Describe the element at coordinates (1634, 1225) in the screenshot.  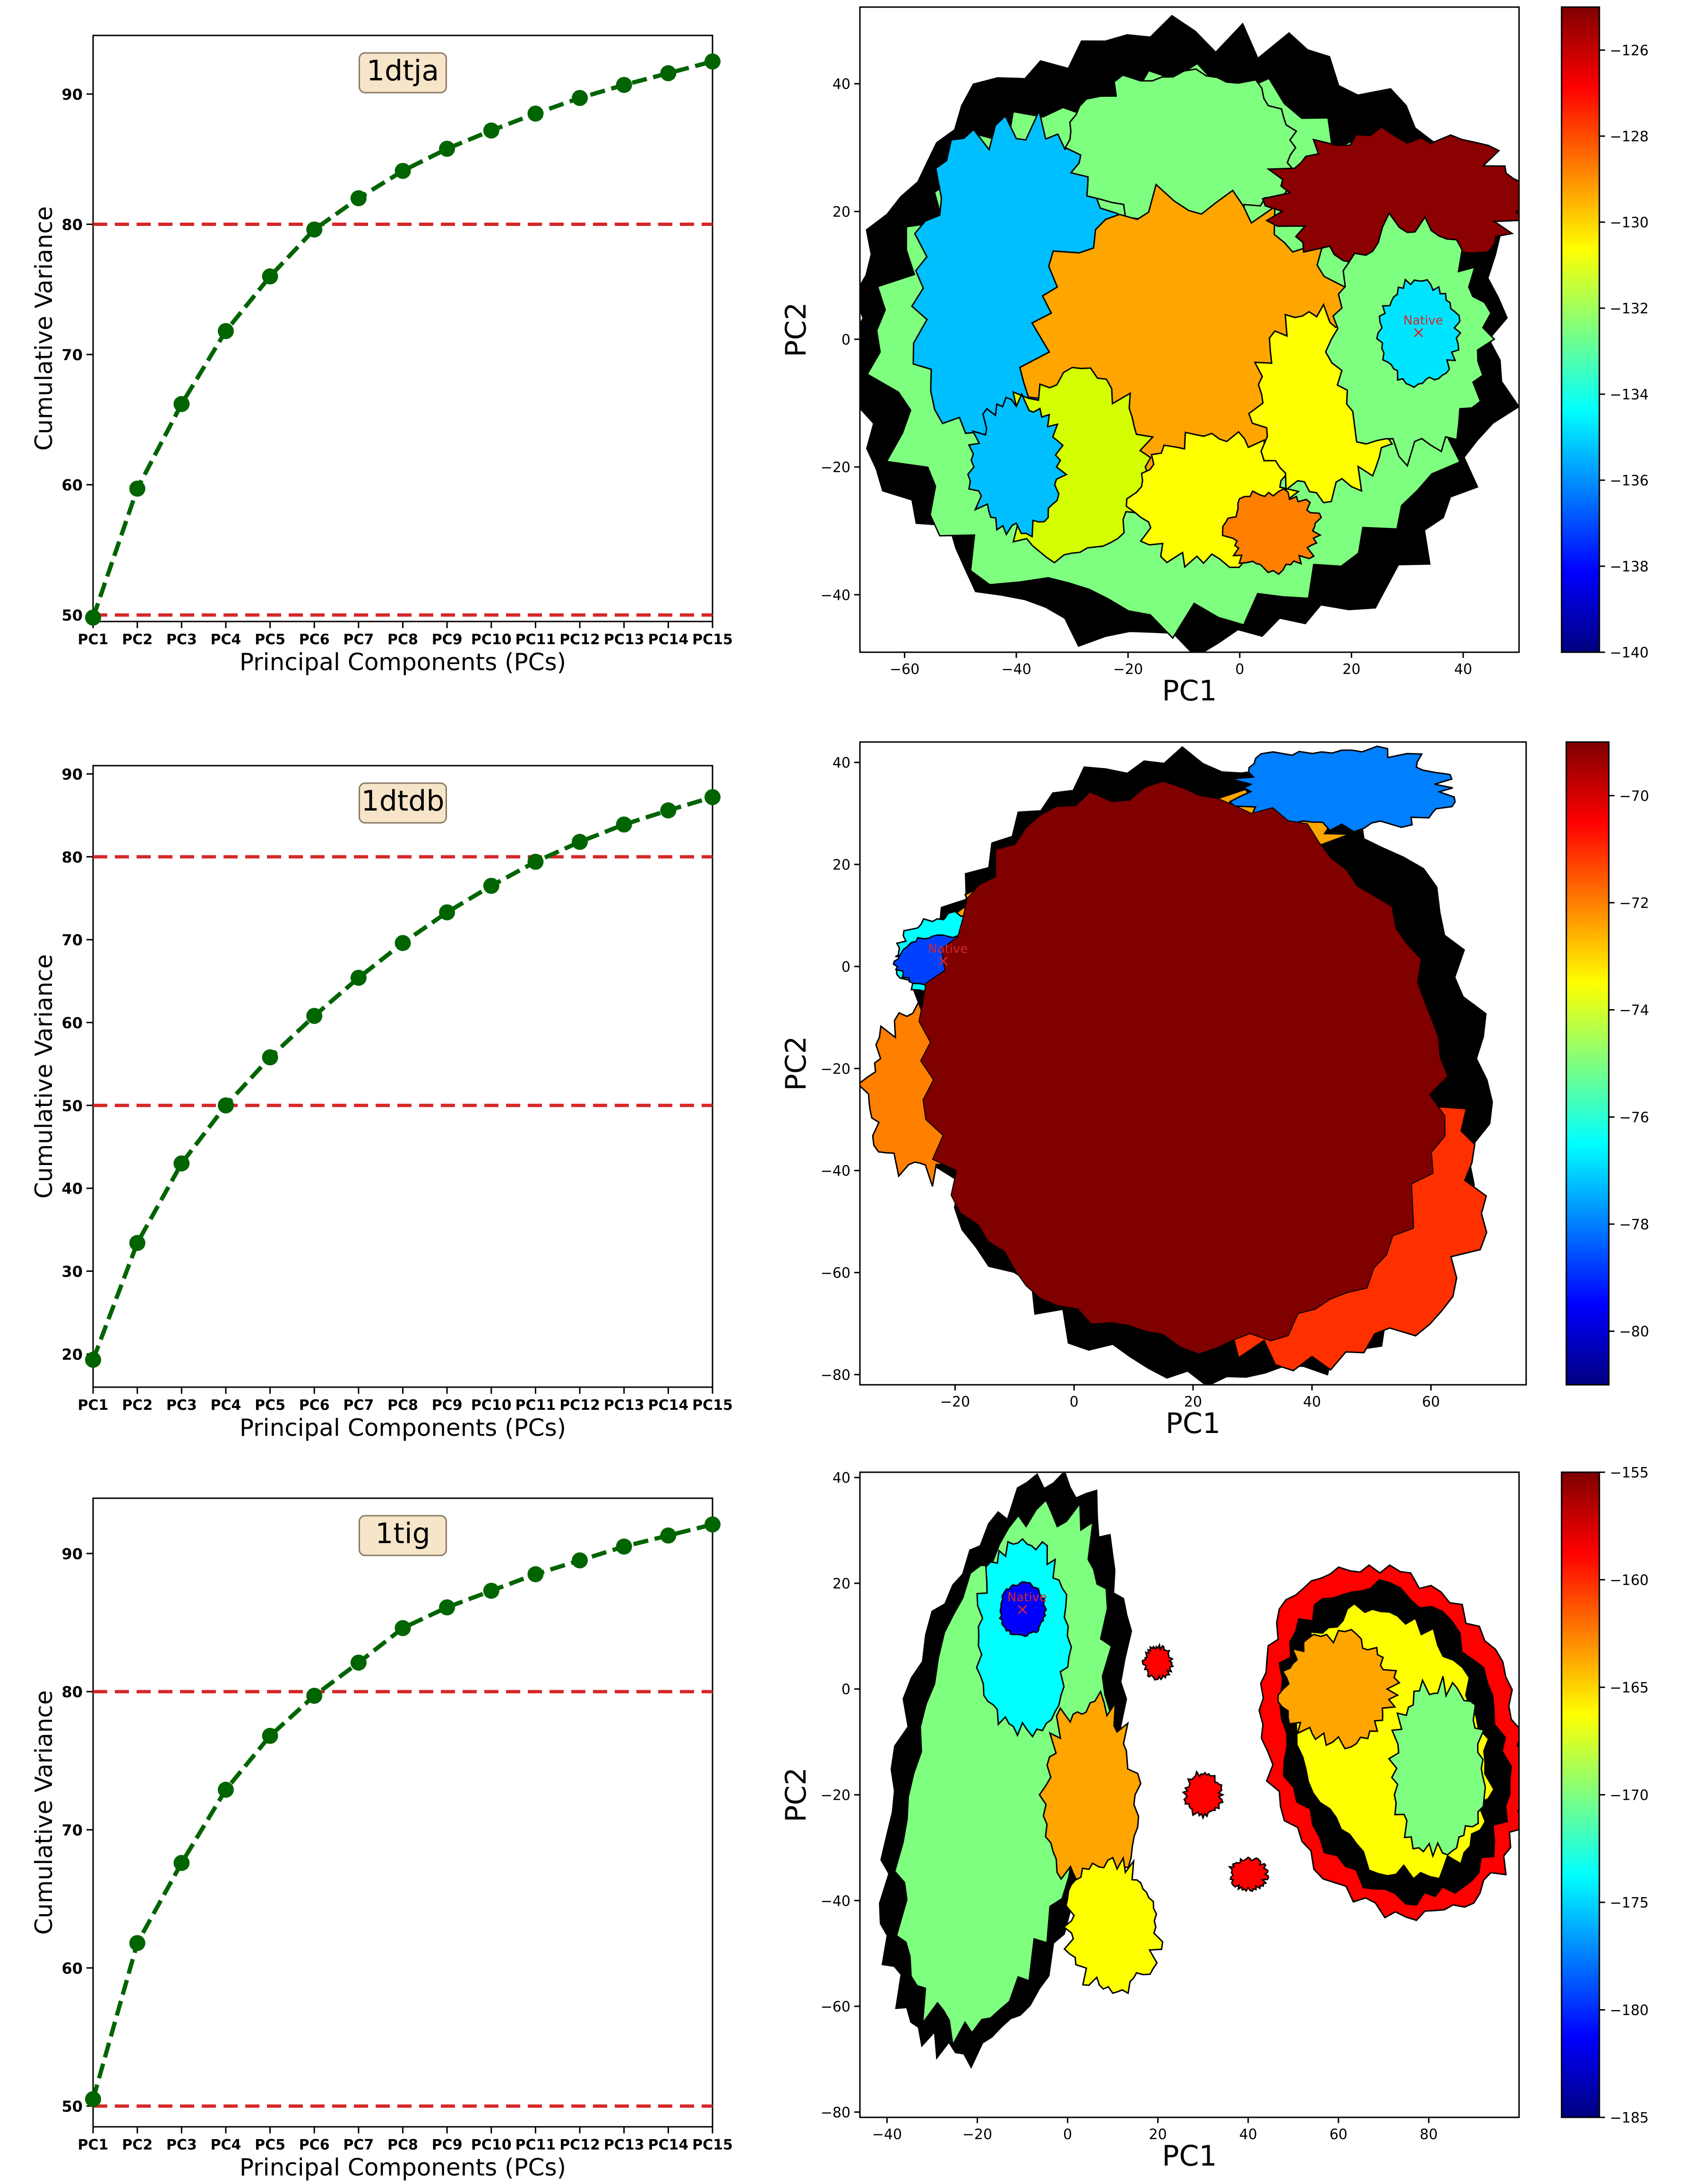
I see `colorbar-tick-label: −78` at that location.